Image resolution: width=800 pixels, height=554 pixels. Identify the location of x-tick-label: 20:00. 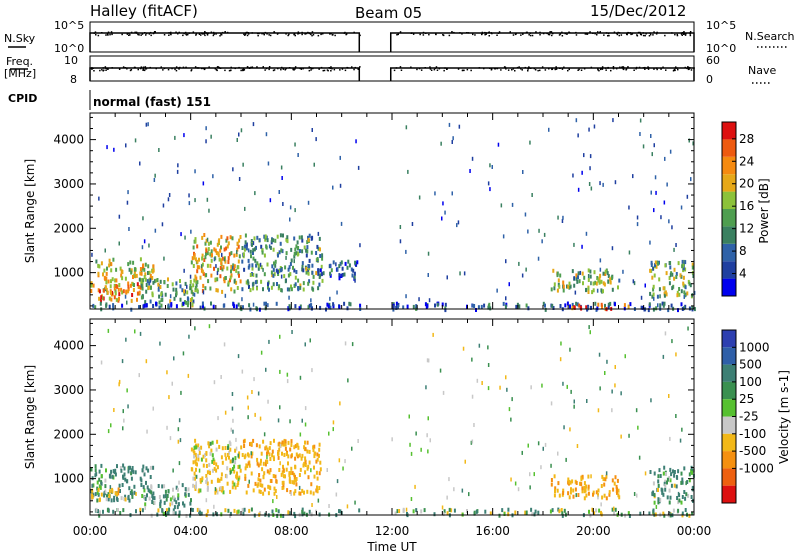
(593, 531).